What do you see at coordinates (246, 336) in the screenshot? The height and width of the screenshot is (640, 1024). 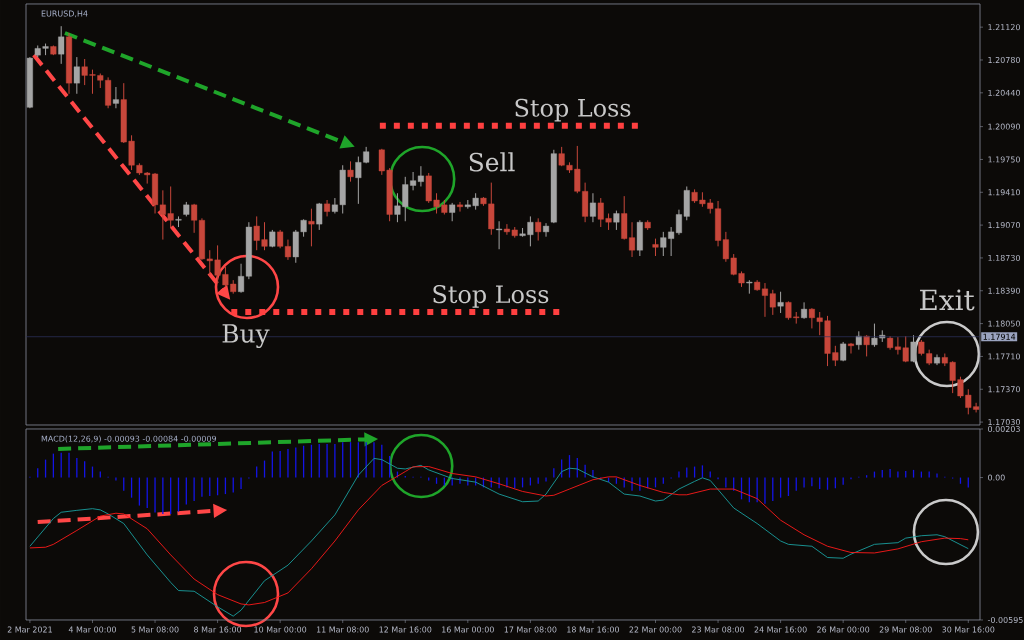 I see `annotation: Buy` at bounding box center [246, 336].